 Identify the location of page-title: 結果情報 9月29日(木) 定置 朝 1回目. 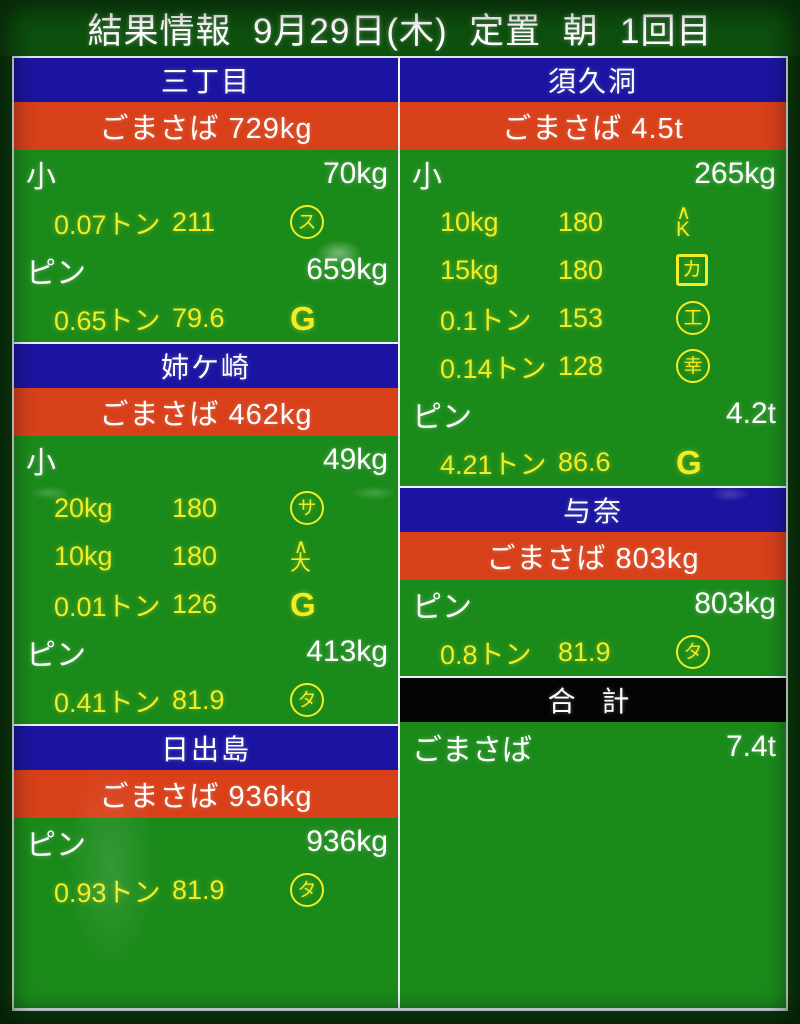
(400, 28).